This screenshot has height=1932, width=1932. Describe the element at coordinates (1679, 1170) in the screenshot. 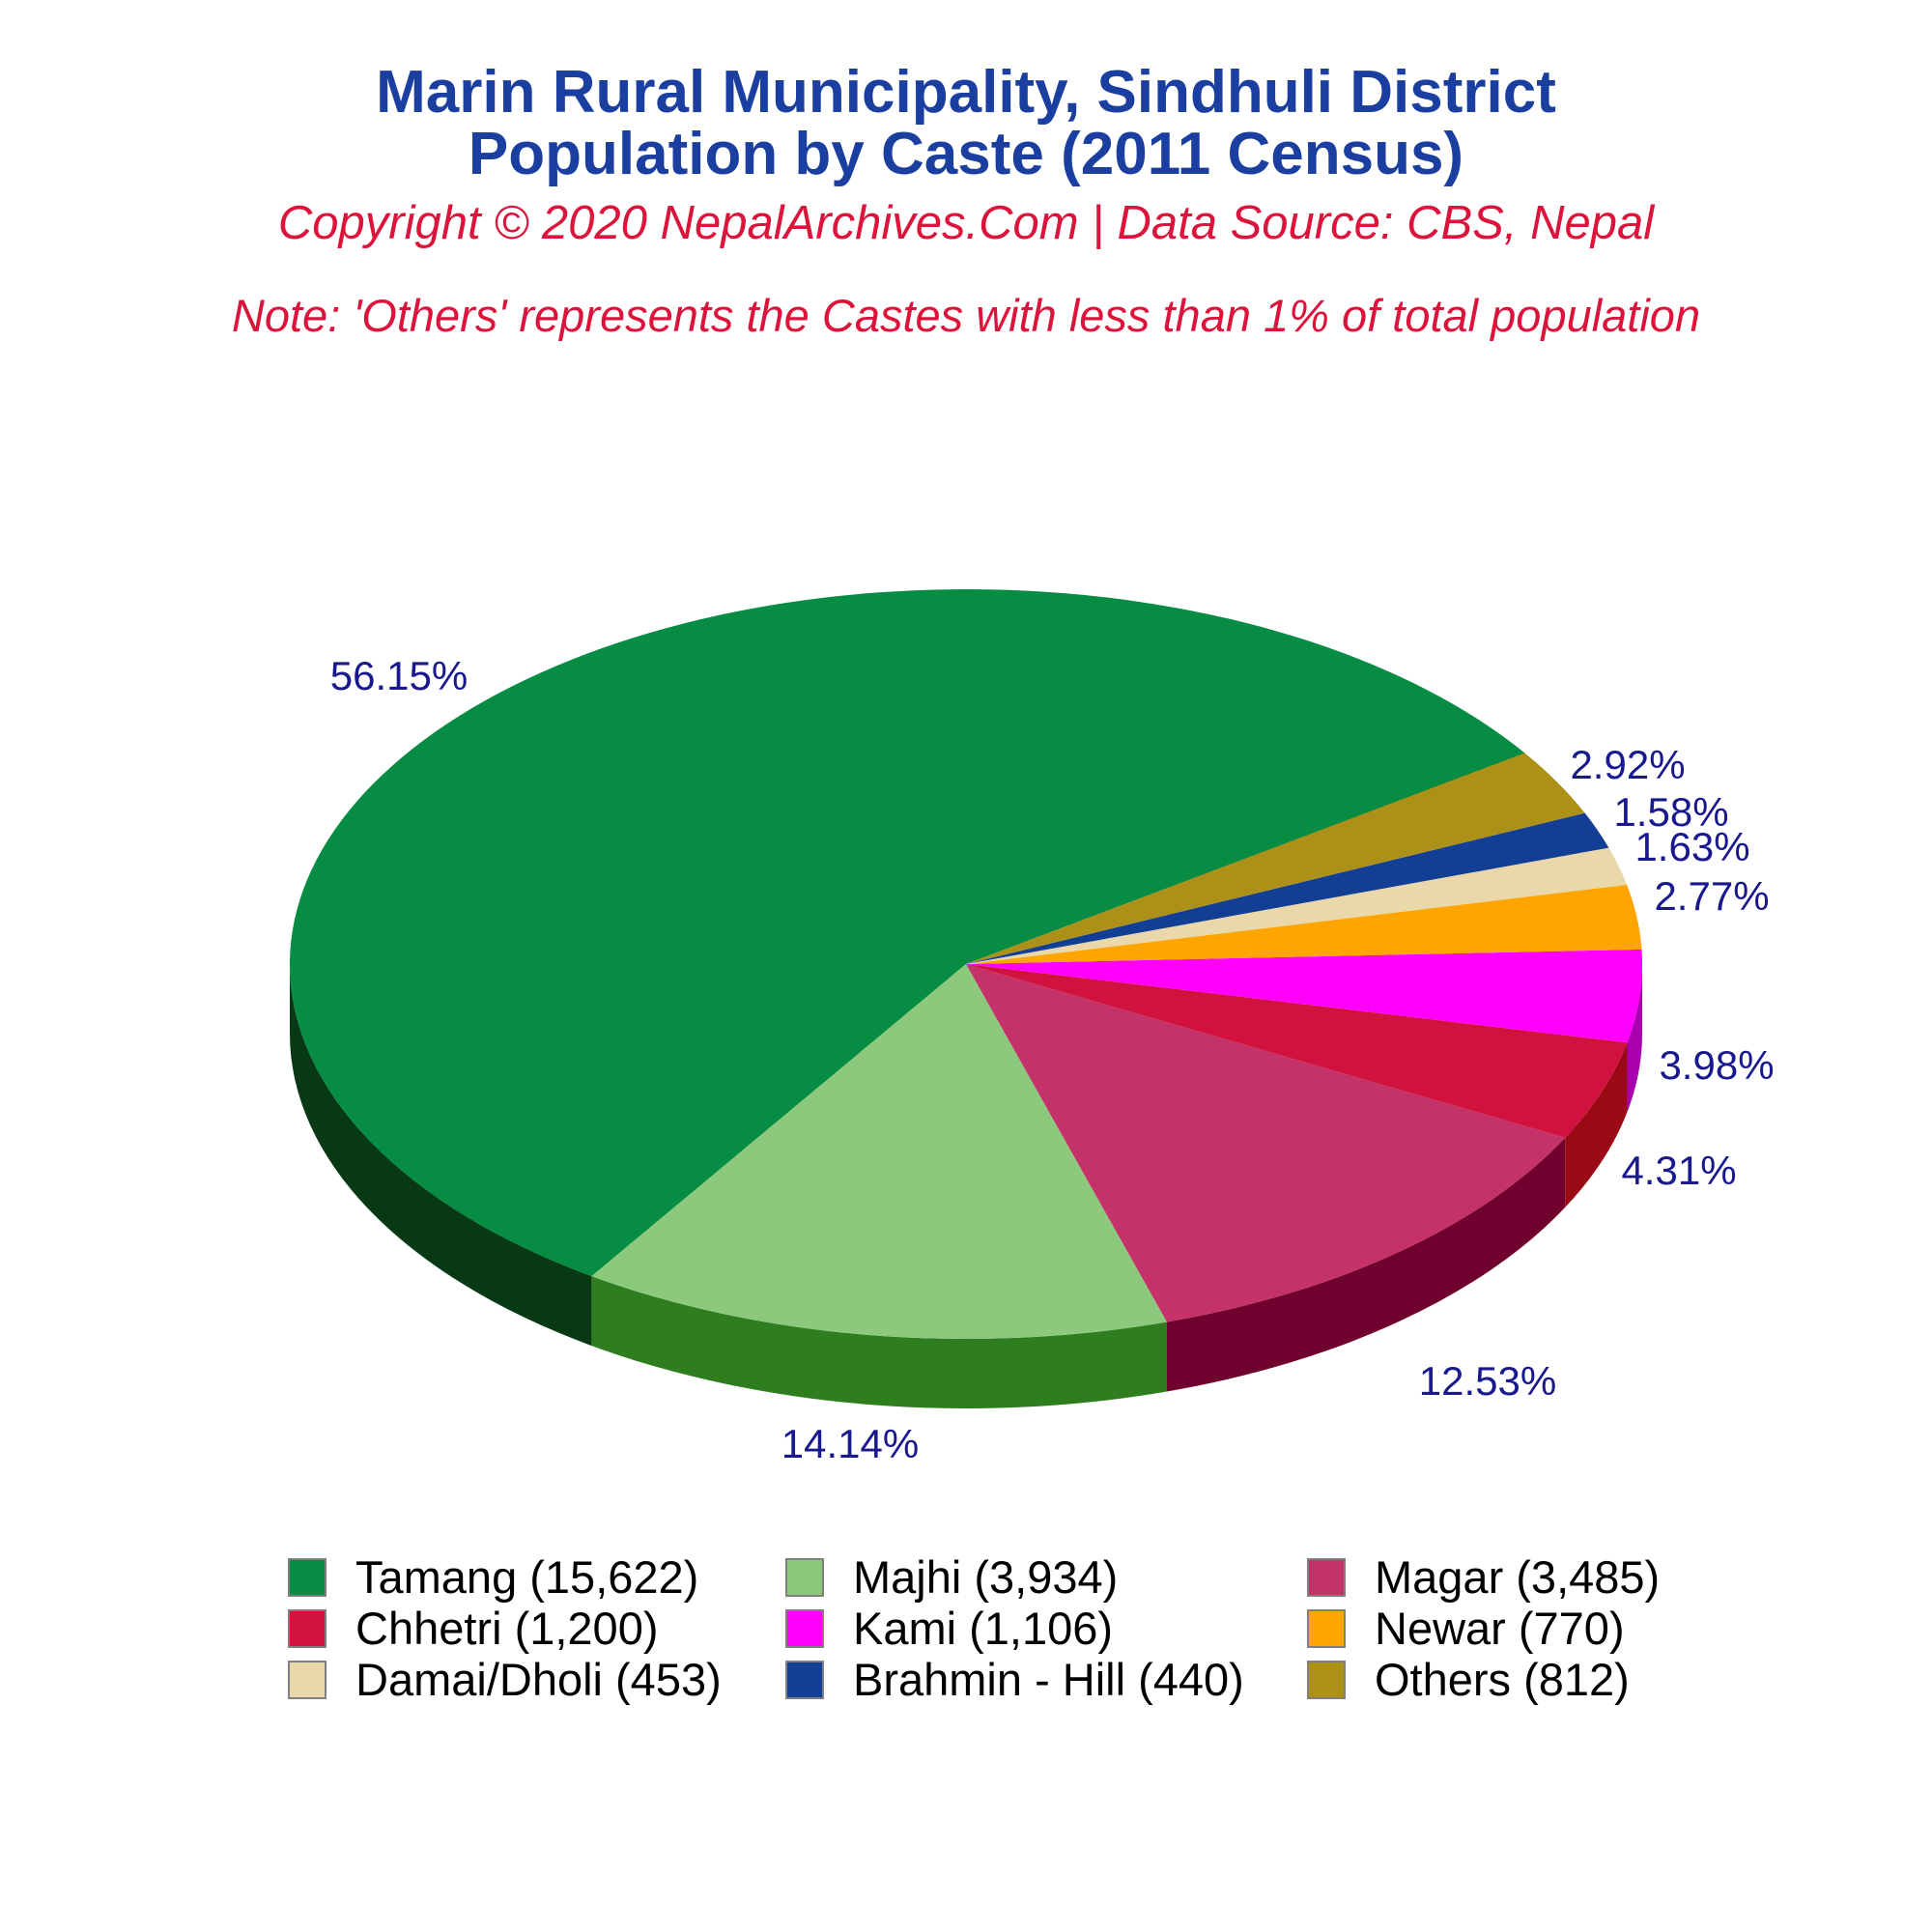

I see `percent-label-chhetri: 4.31%` at that location.